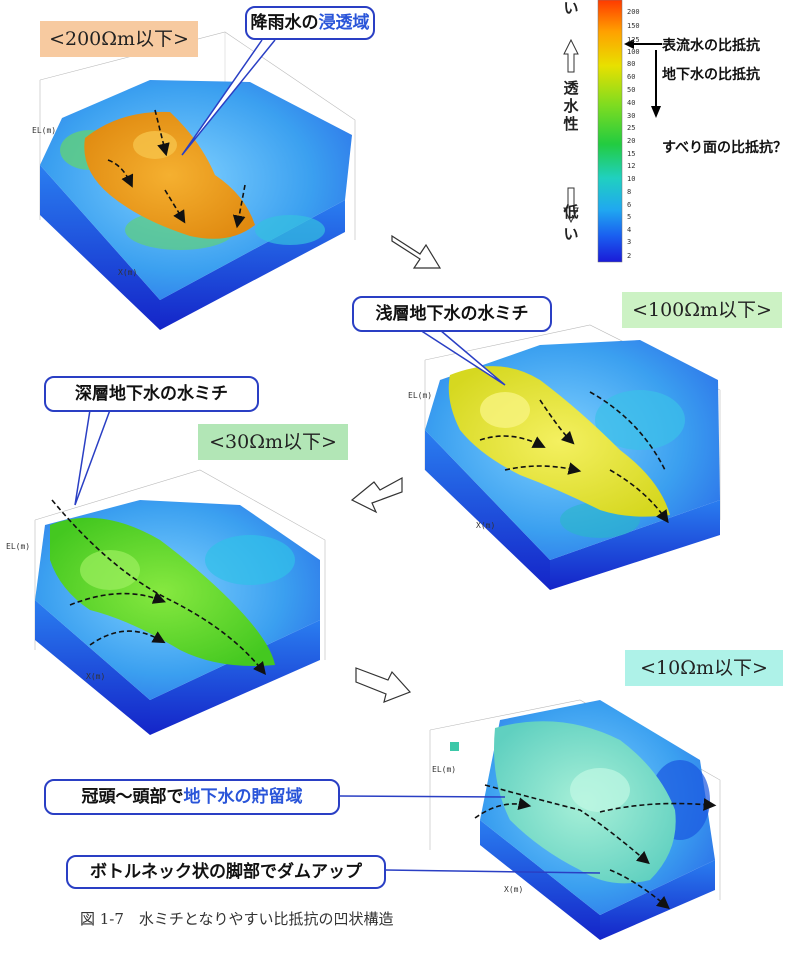  Describe the element at coordinates (725, 148) in the screenshot. I see `slip-surface-label: すべり面の比抵抗？` at that location.